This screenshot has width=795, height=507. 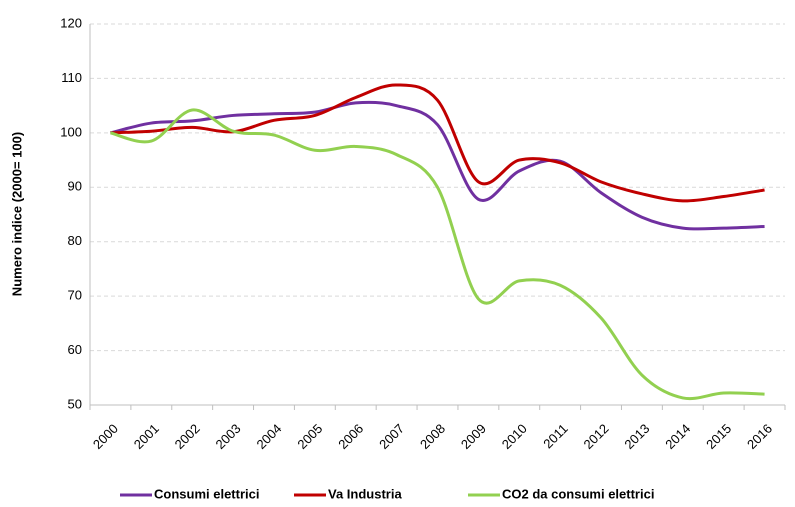 What do you see at coordinates (146, 436) in the screenshot?
I see `x-tick-label: 2001` at bounding box center [146, 436].